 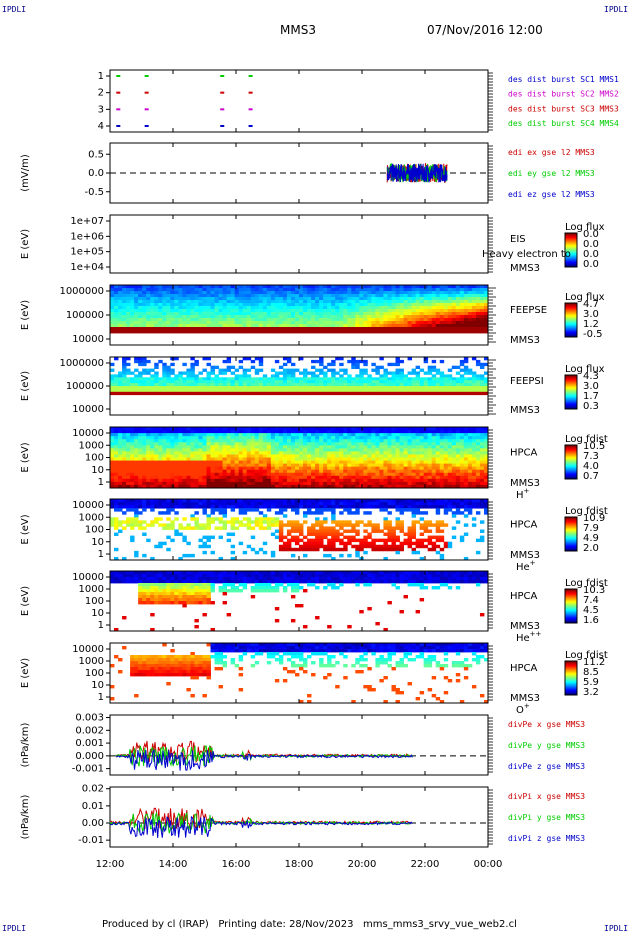 I want to click on hpca_h-panel-cbar-step, so click(x=571, y=464).